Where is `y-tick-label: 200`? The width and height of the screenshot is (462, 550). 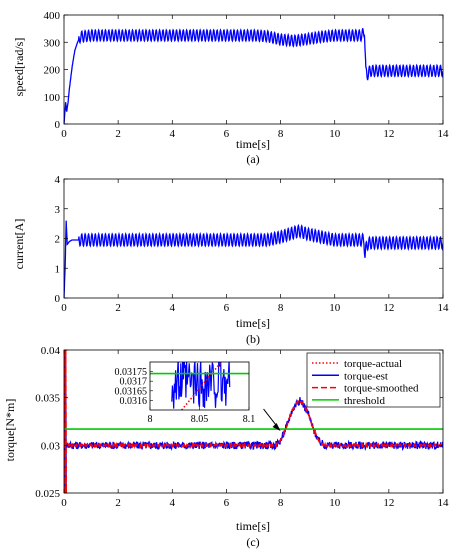
y-tick-label: 200 is located at coordinates (52, 71).